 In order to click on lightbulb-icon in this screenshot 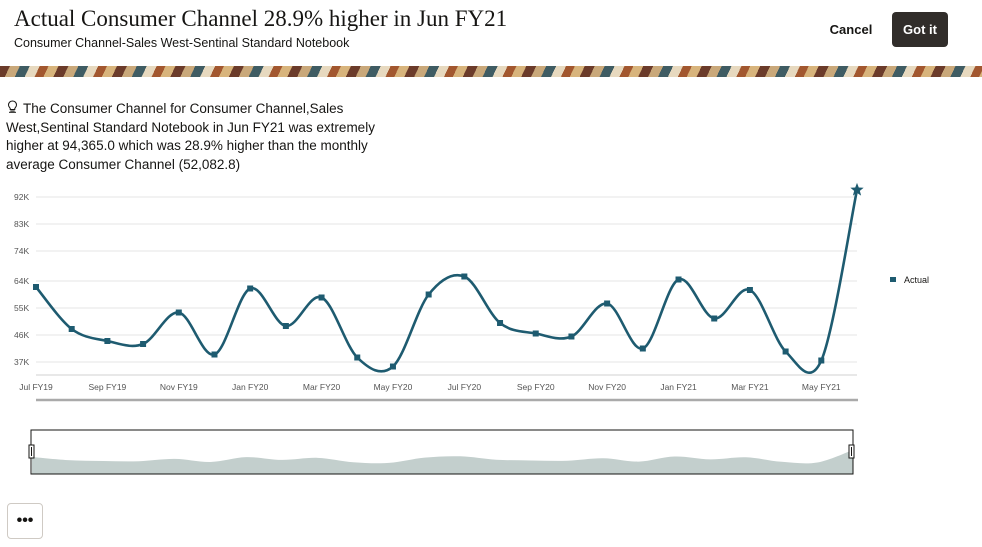, I will do `click(13, 109)`.